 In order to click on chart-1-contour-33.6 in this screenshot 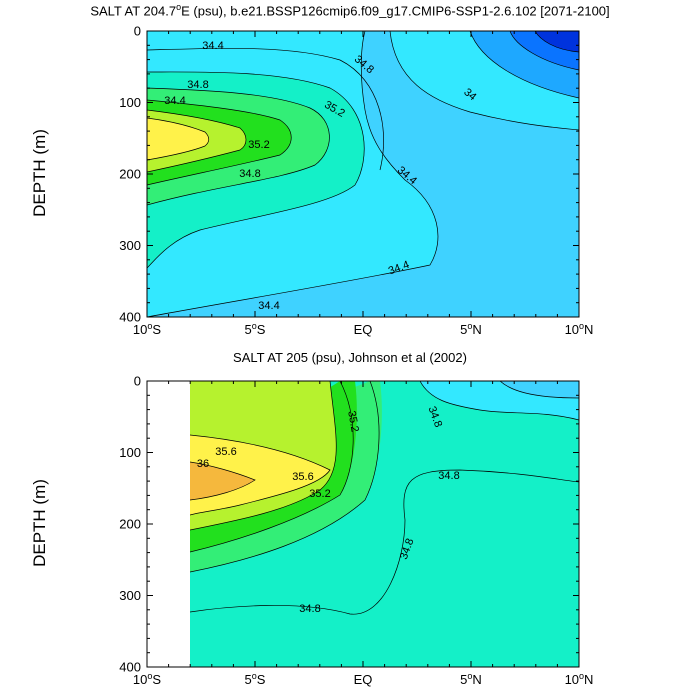, I will do `click(544, 51)`.